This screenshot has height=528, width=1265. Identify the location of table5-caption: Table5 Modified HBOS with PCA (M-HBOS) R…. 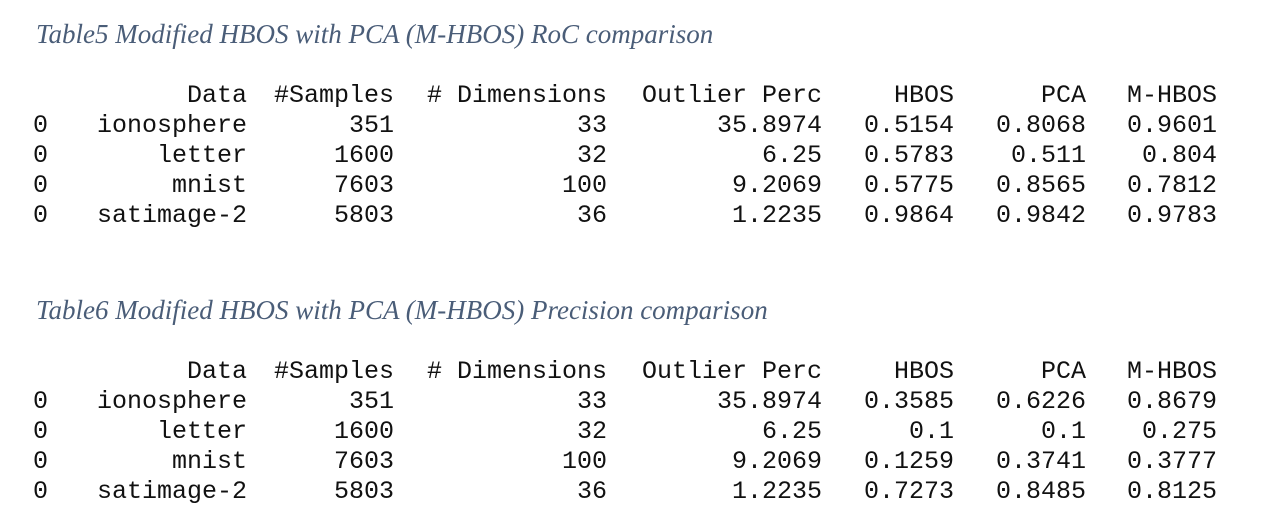
(375, 34).